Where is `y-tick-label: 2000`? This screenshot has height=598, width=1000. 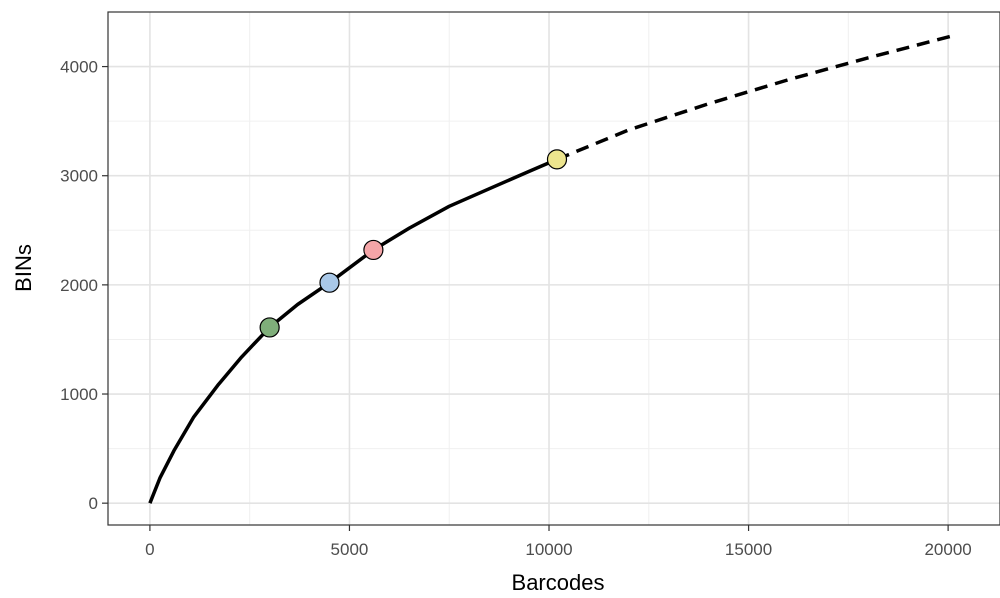
y-tick-label: 2000 is located at coordinates (79, 285).